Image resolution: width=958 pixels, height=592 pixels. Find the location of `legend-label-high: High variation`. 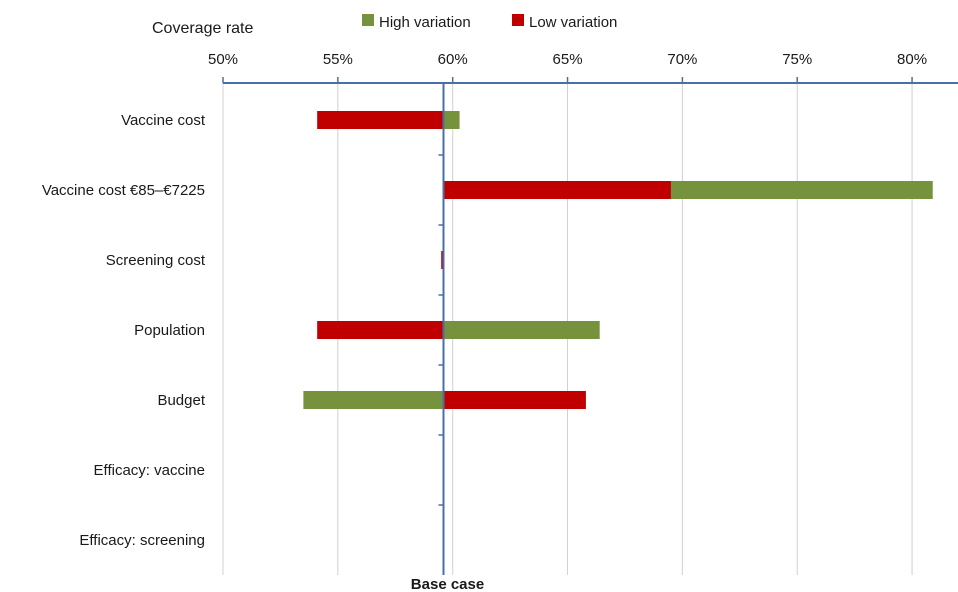

legend-label-high: High variation is located at coordinates (425, 22).